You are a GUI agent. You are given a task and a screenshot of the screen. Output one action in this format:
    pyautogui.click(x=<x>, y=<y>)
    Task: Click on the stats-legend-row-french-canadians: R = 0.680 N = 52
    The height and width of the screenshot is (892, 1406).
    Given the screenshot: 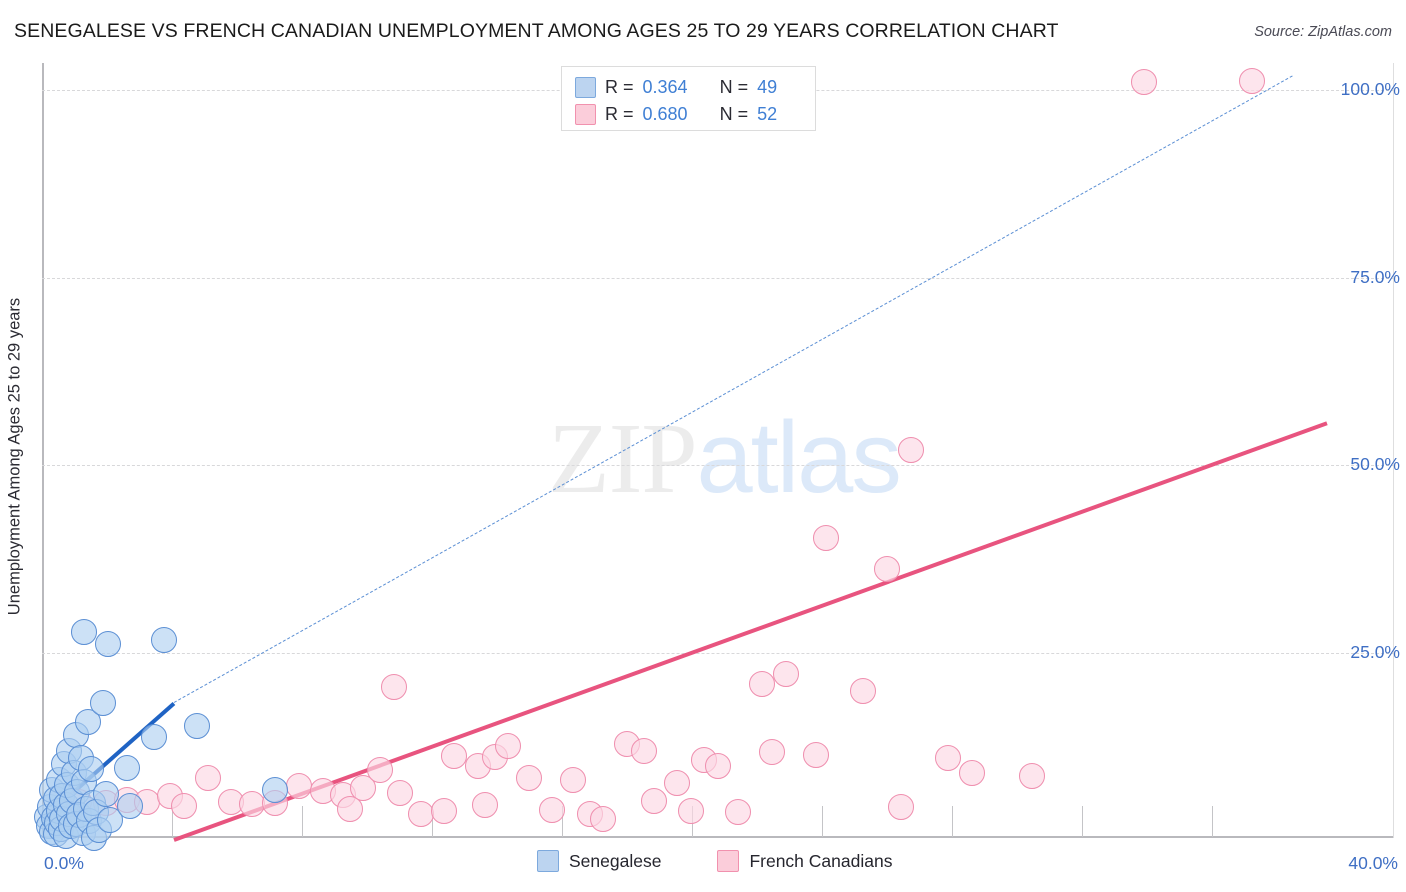 What is the action you would take?
    pyautogui.click(x=676, y=114)
    